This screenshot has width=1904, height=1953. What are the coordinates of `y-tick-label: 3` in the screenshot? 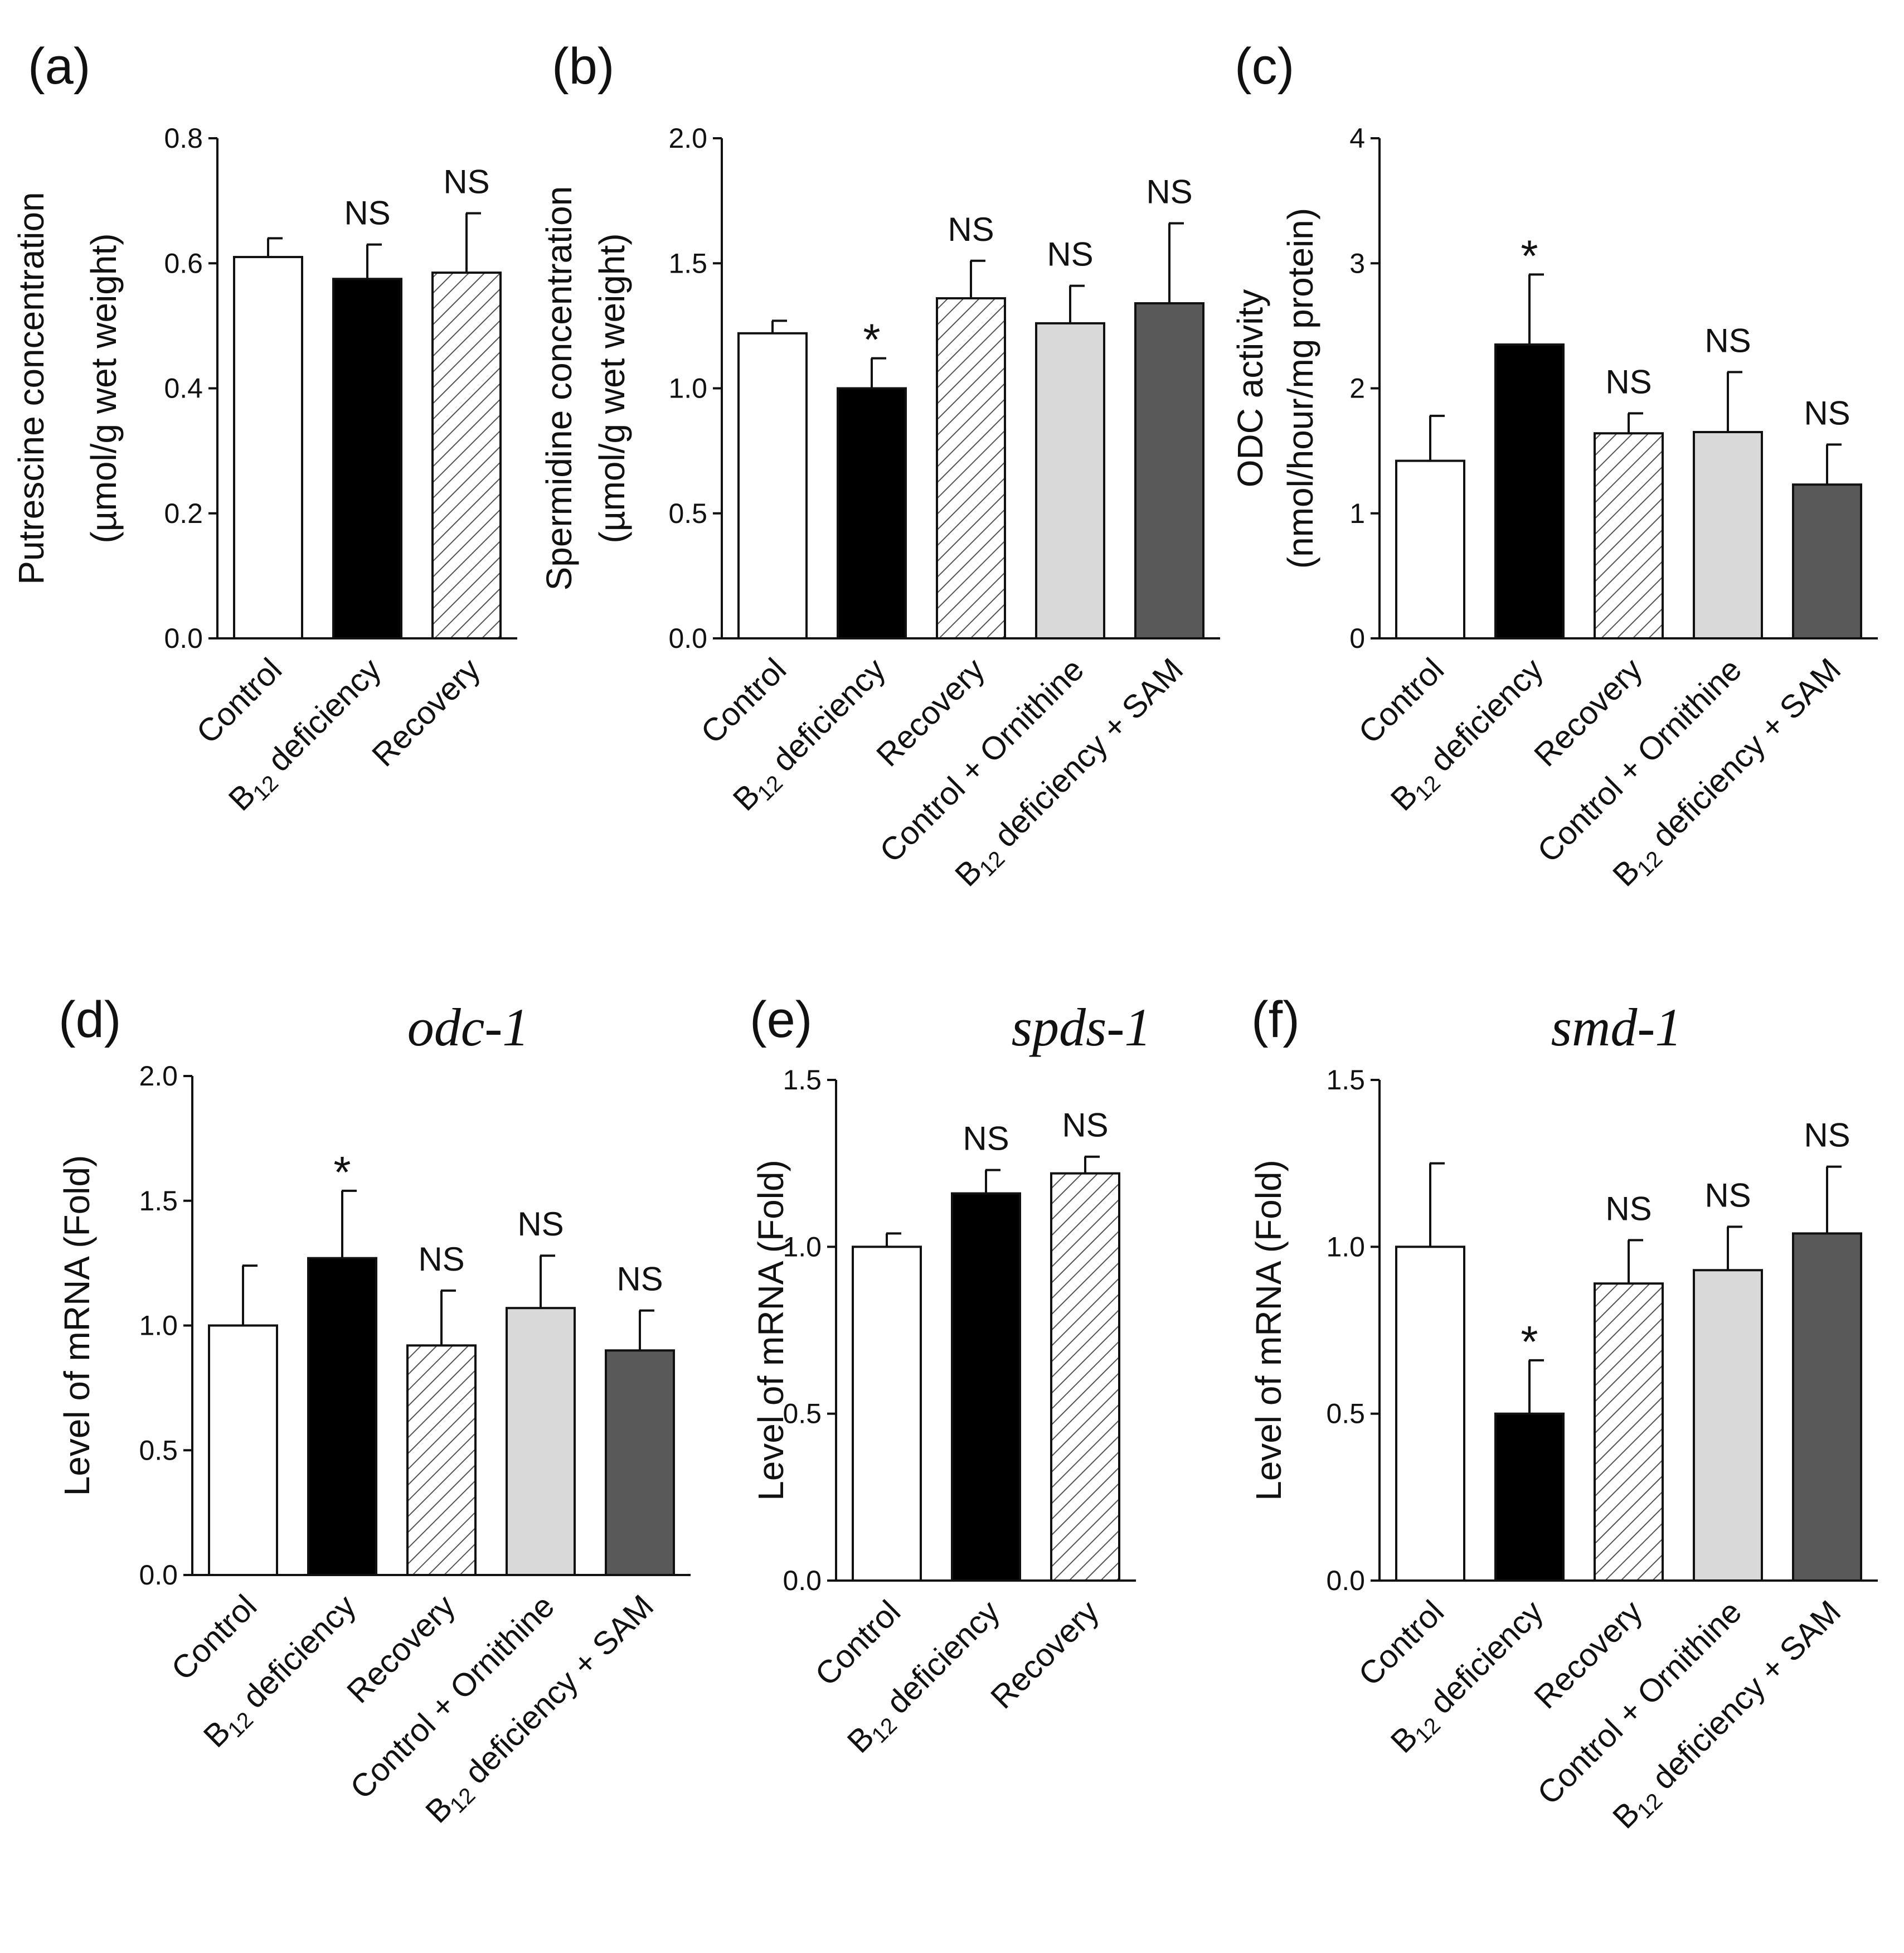 It's located at (1357, 263).